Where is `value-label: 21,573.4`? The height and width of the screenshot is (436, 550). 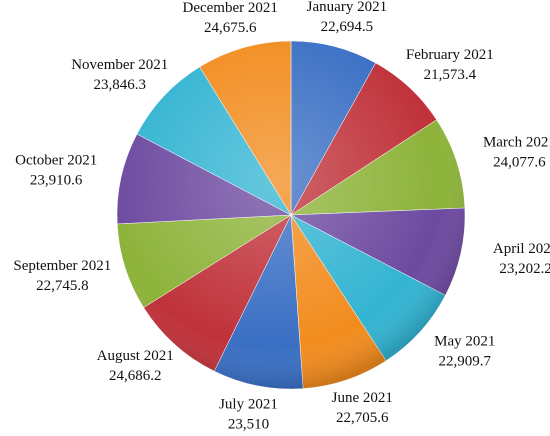 value-label: 21,573.4 is located at coordinates (450, 75).